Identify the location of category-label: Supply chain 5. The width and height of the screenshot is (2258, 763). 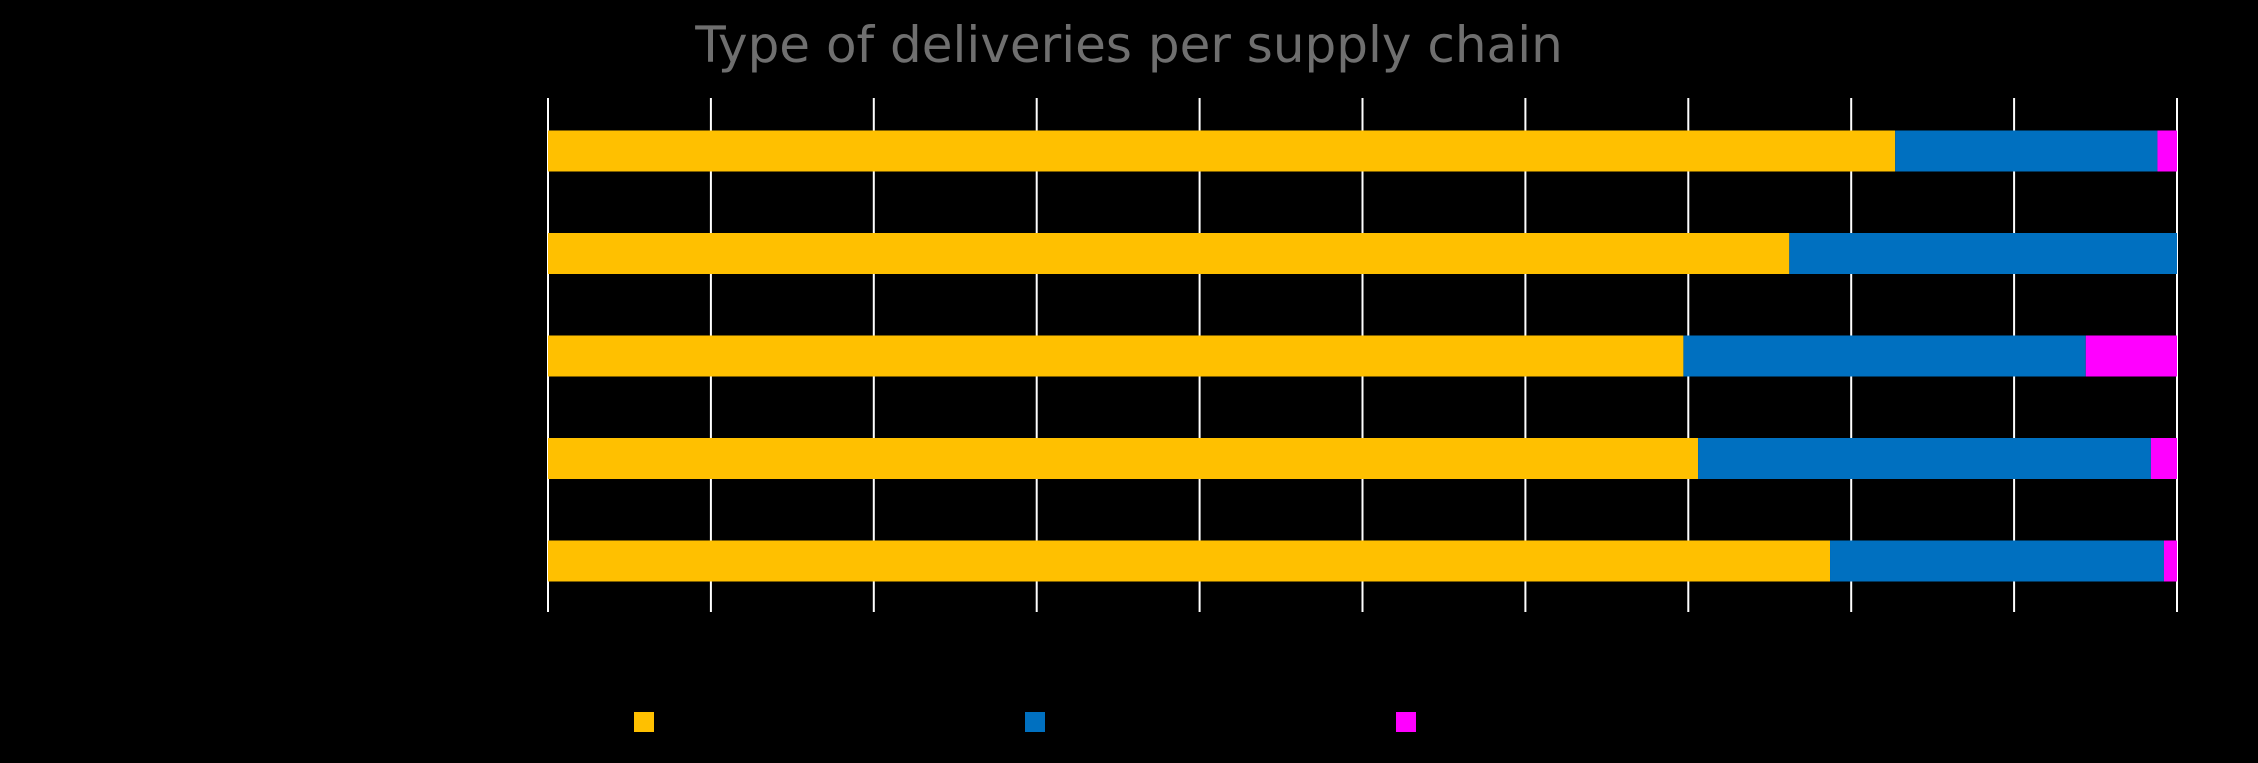
(443, 561).